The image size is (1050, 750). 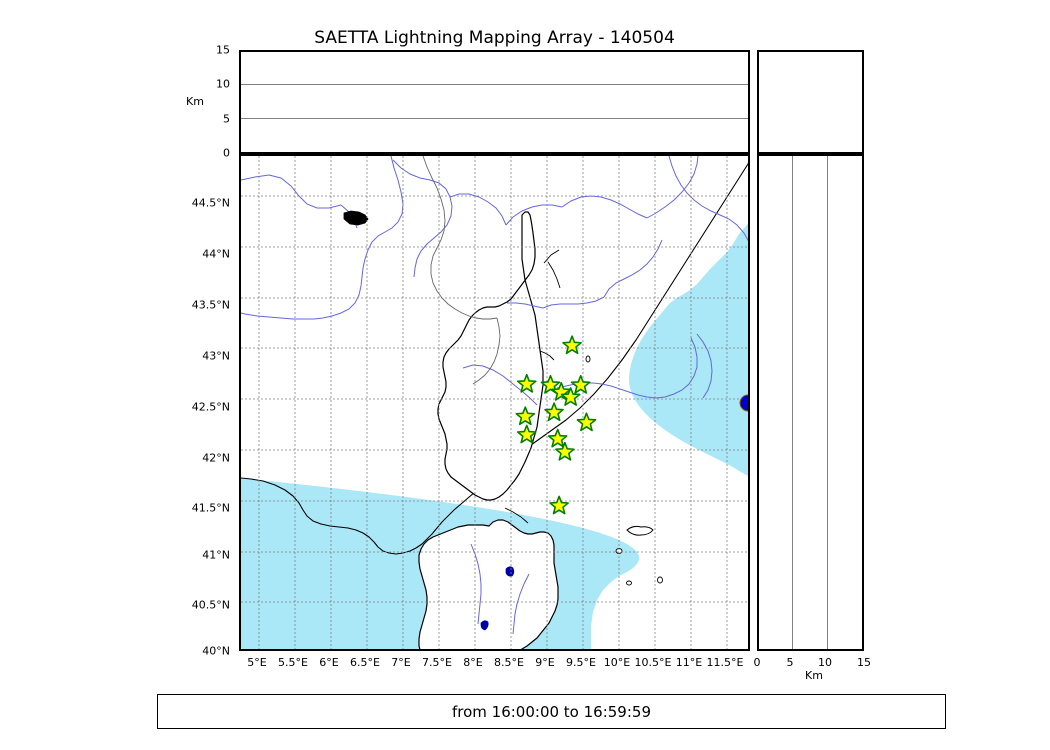 What do you see at coordinates (509, 662) in the screenshot?
I see `tick-lon-8.5: 8.5°E` at bounding box center [509, 662].